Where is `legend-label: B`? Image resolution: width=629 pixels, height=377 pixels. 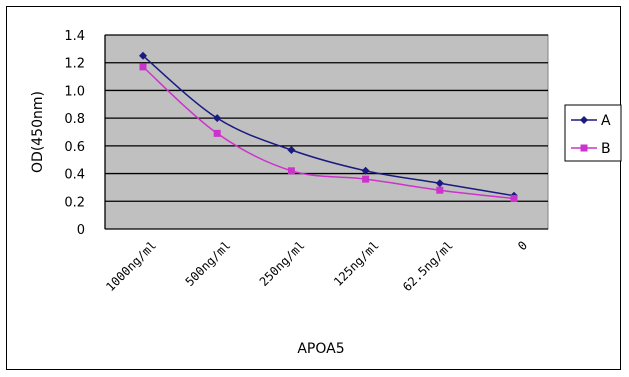
legend-label: B is located at coordinates (606, 149).